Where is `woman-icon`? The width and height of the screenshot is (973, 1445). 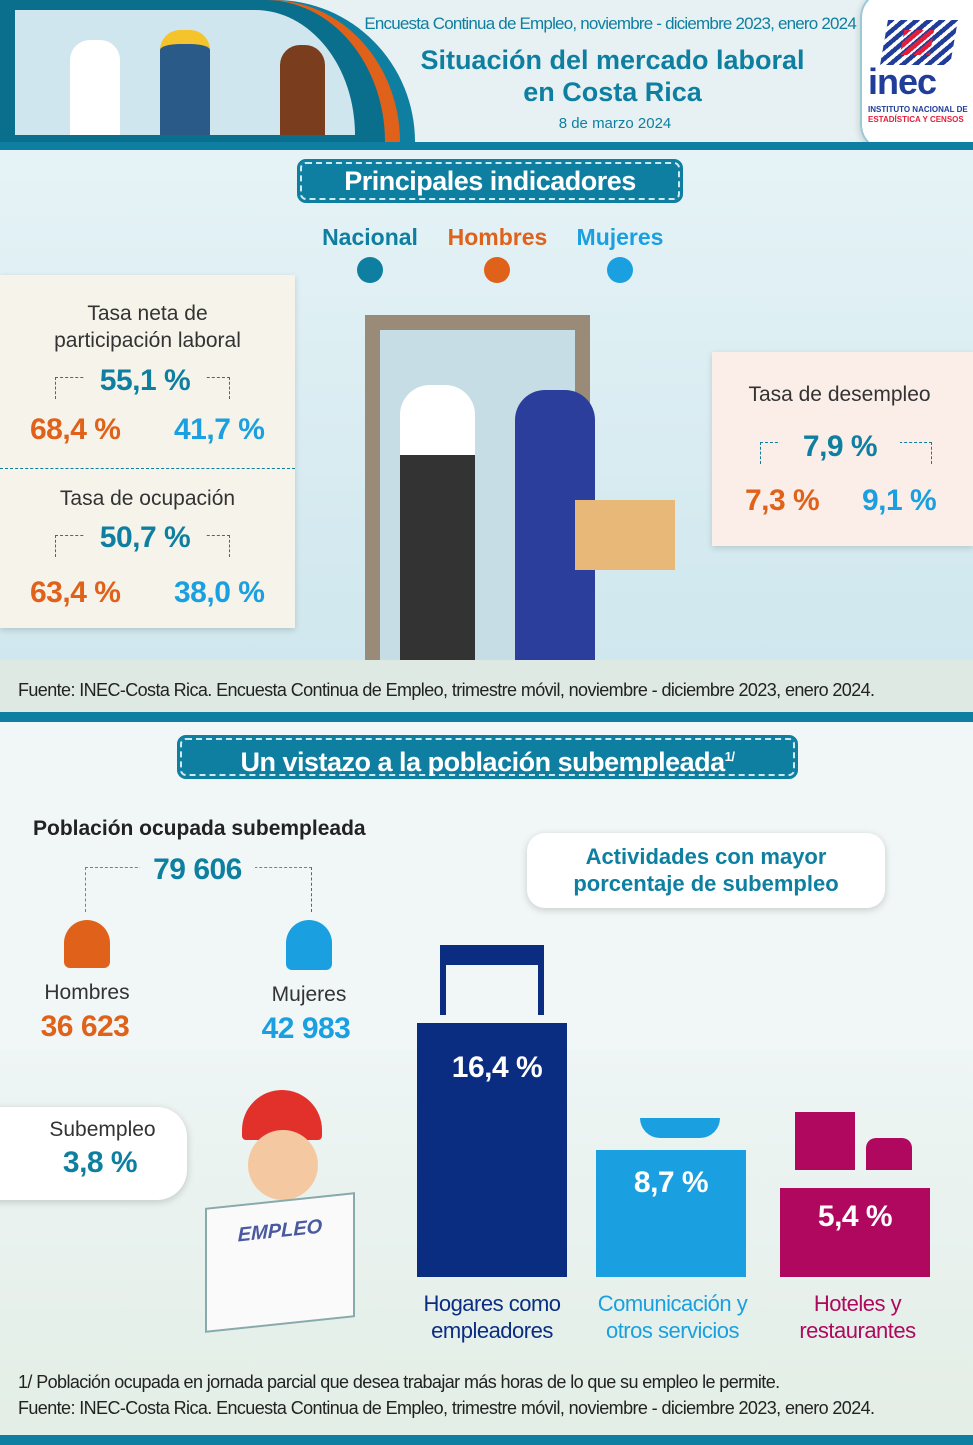 woman-icon is located at coordinates (309, 945).